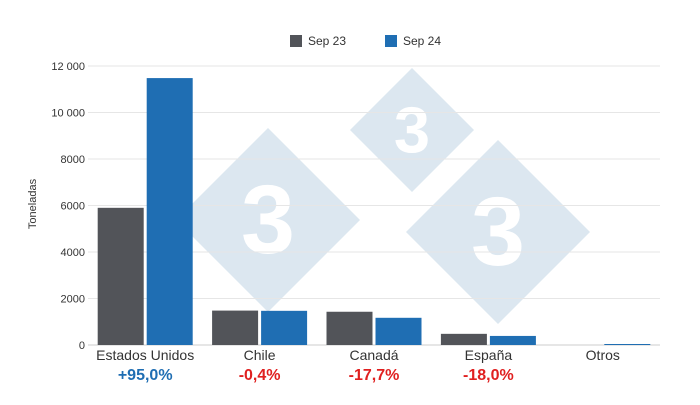 Image resolution: width=700 pixels, height=405 pixels. What do you see at coordinates (489, 355) in the screenshot?
I see `x-tick-label: España` at bounding box center [489, 355].